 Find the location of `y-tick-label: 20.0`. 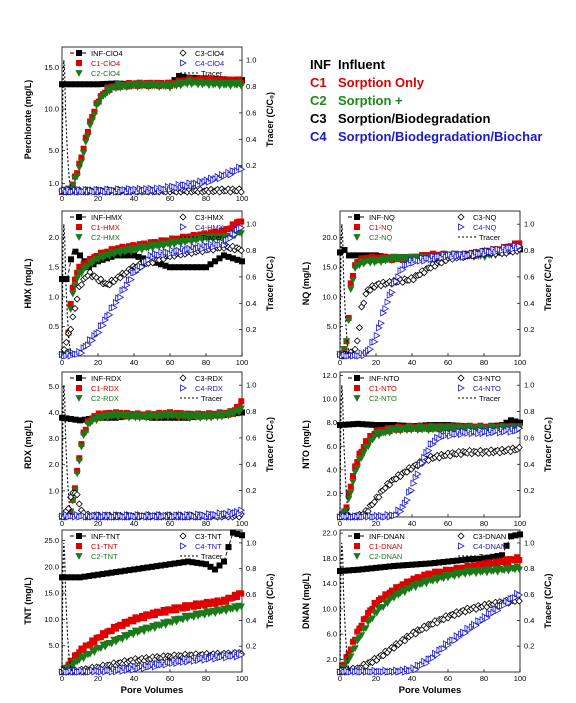

y-tick-label: 20.0 is located at coordinates (51, 566).